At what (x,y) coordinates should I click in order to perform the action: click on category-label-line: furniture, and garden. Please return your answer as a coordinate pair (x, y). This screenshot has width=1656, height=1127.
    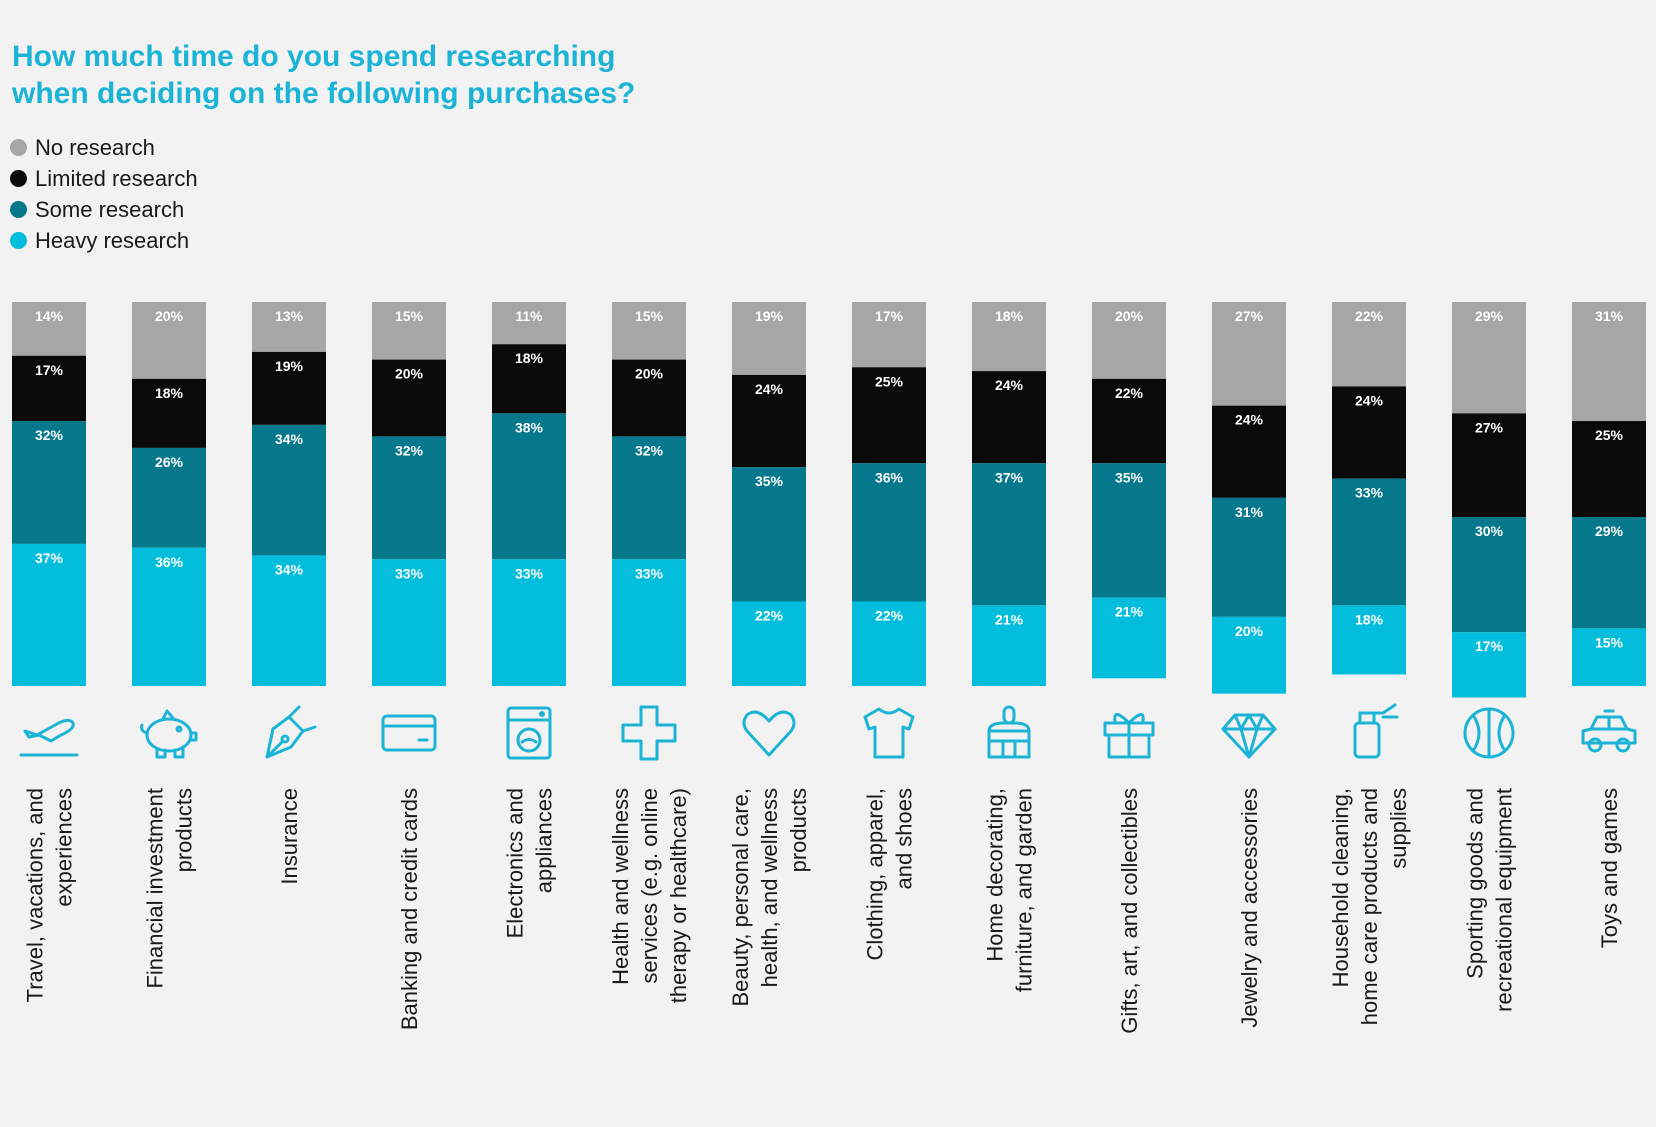
    Looking at the image, I should click on (1024, 890).